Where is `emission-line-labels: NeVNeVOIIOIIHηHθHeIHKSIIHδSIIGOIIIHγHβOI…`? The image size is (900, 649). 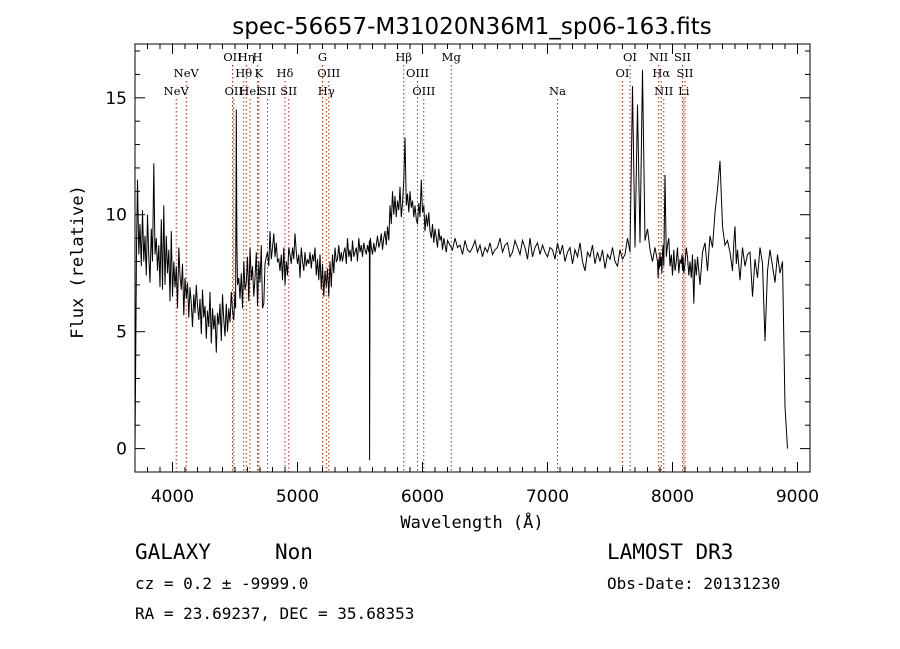 emission-line-labels: NeVNeVOIIOIIHηHθHeIHKSIIHδSIIGOIIIHγHβOI… is located at coordinates (429, 74).